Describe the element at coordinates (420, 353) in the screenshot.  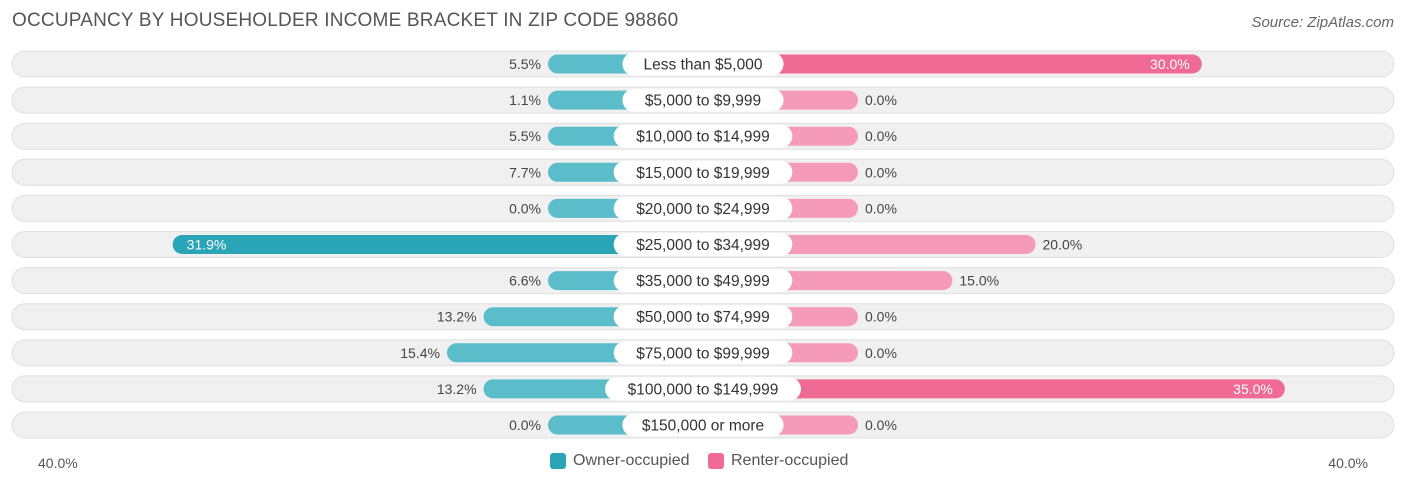
I see `owner-value-label: 15.4%` at that location.